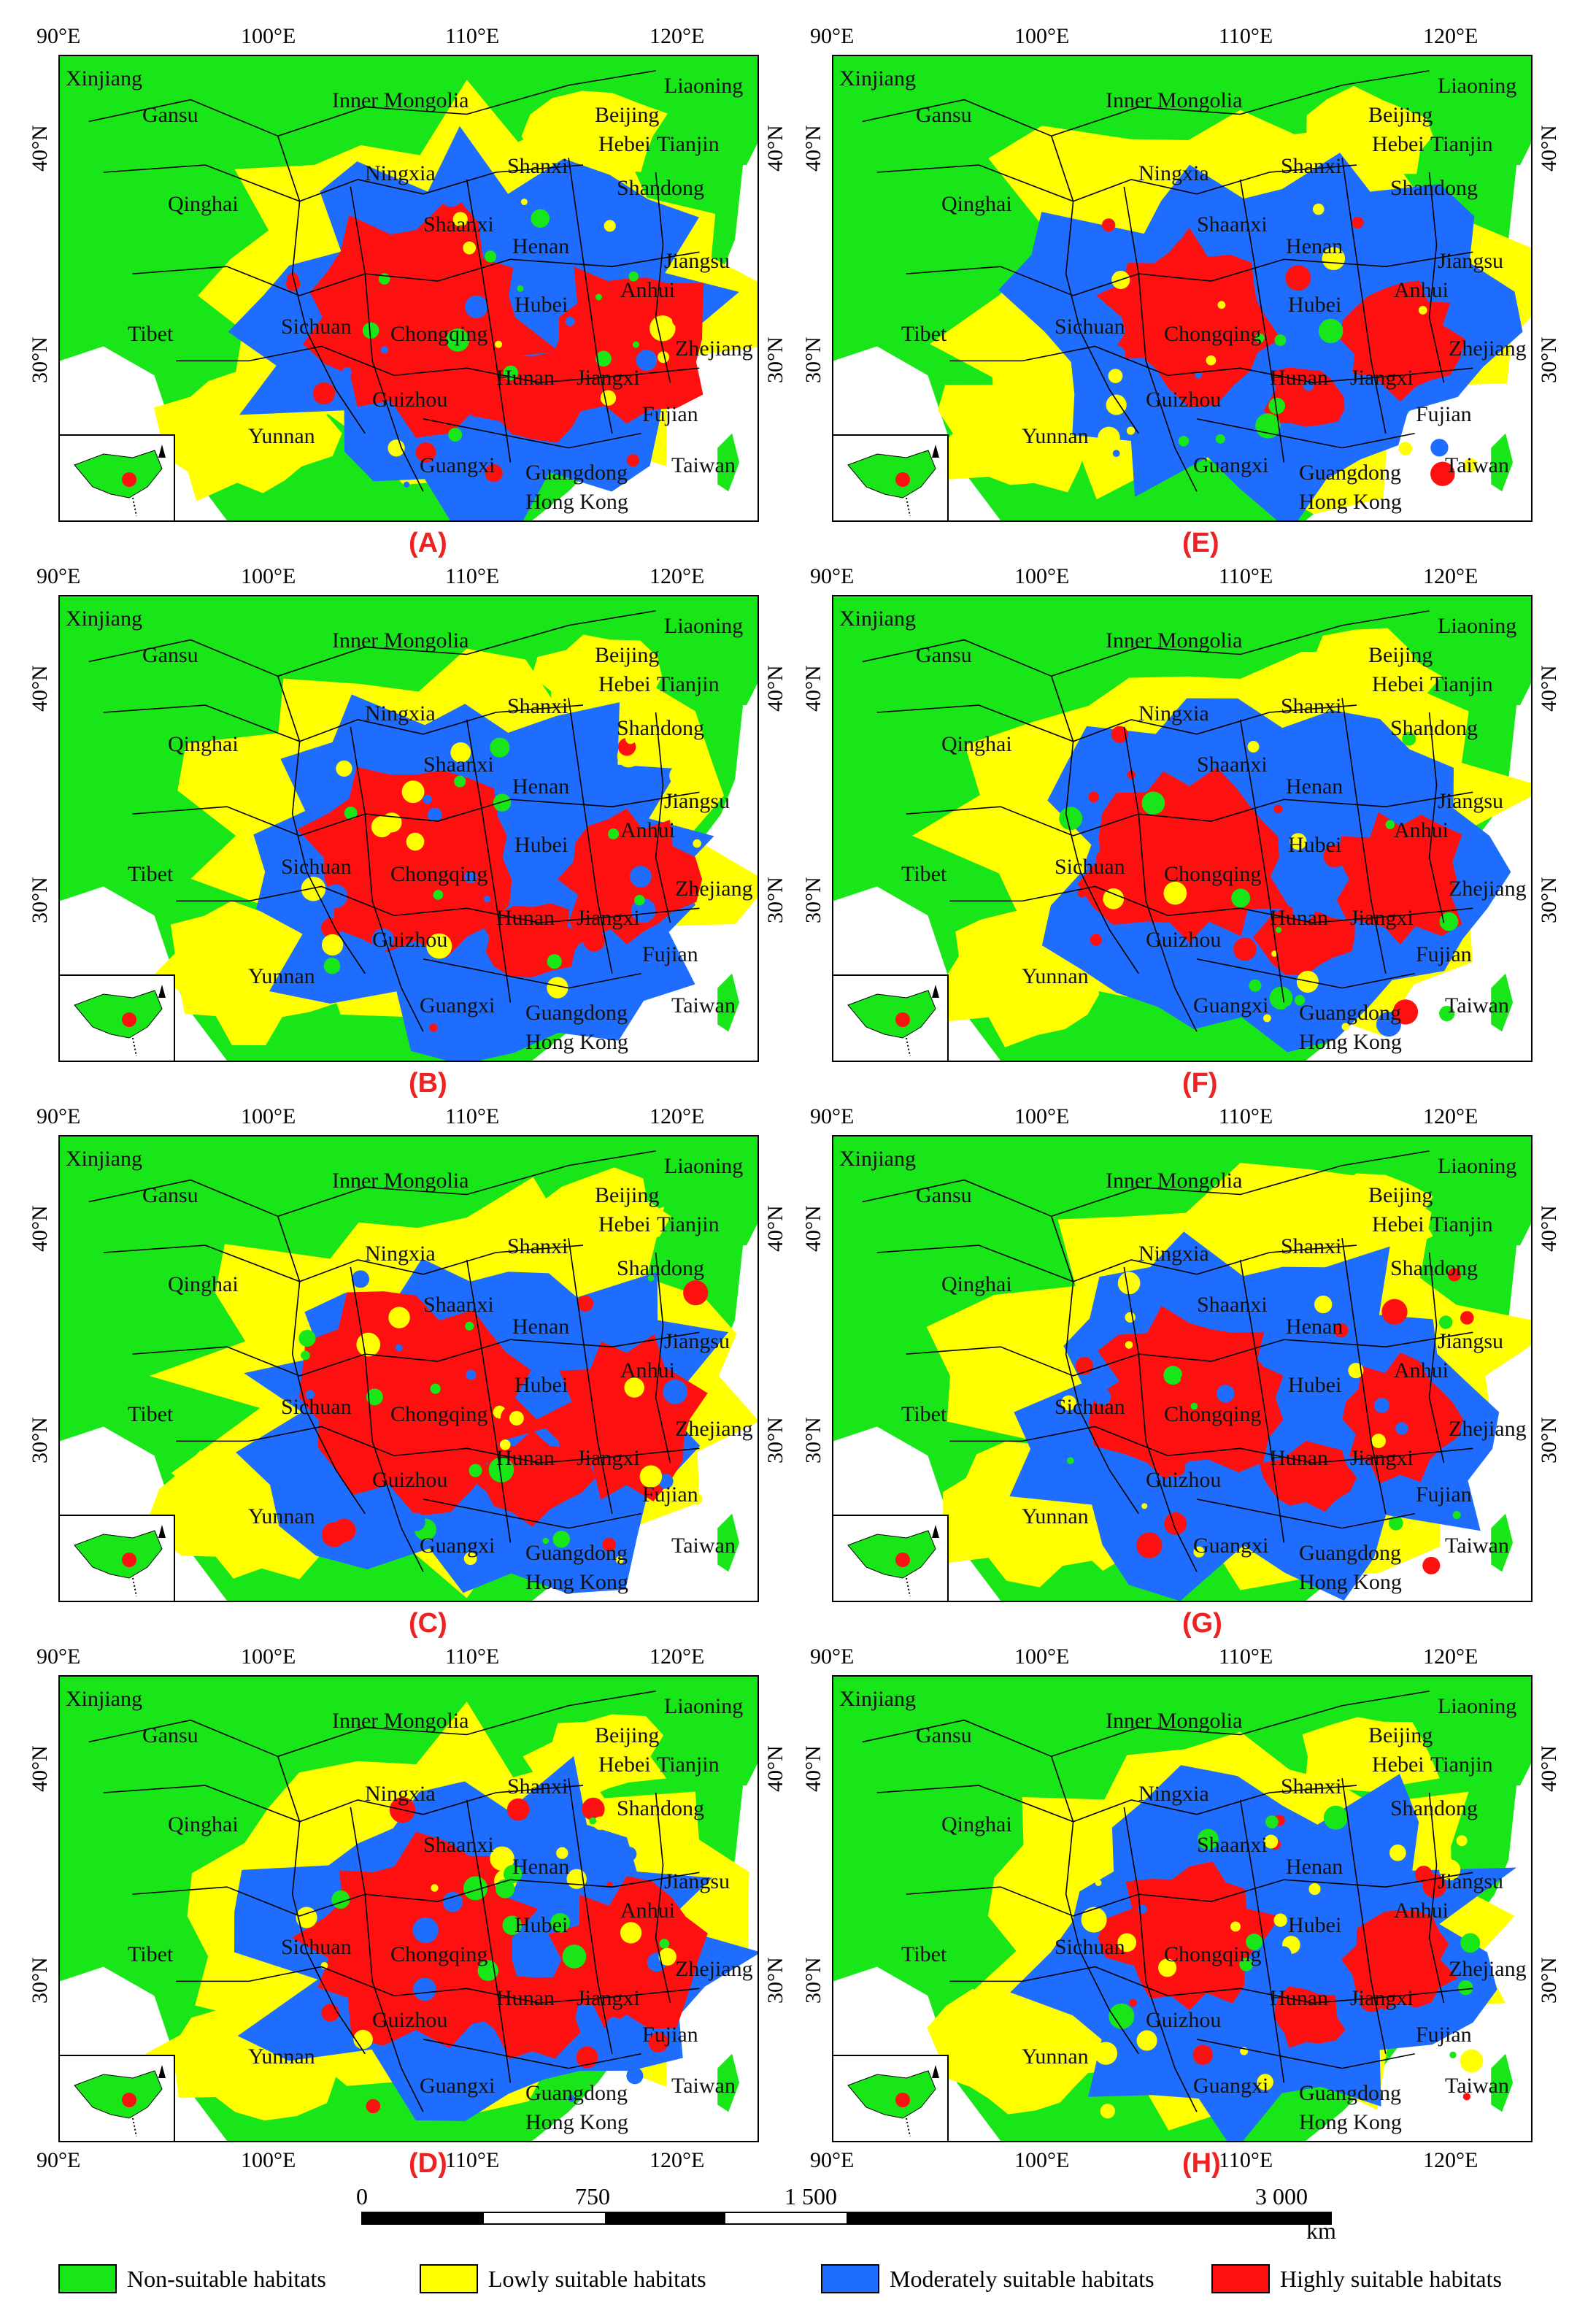  I want to click on x-tick-label-bottom: 110°E, so click(472, 2160).